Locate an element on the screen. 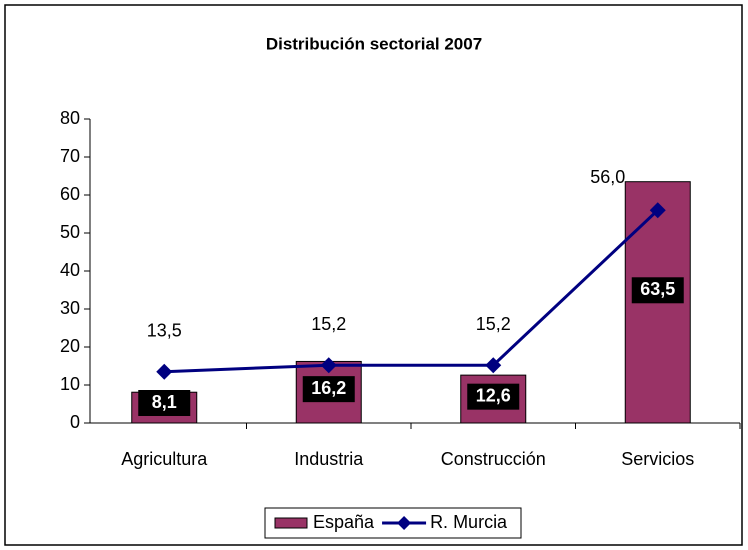  legend-box is located at coordinates (393, 523).